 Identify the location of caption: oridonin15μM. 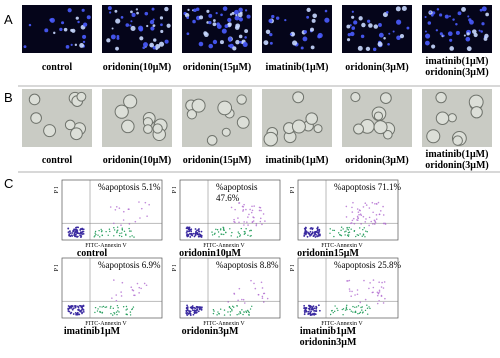
(328, 253).